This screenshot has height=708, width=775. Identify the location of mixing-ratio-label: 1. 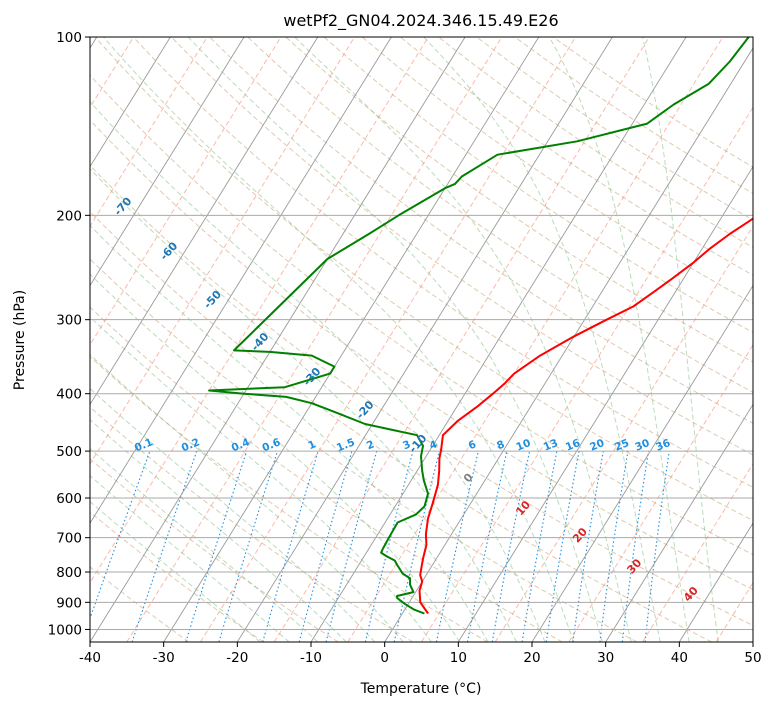
(311, 445).